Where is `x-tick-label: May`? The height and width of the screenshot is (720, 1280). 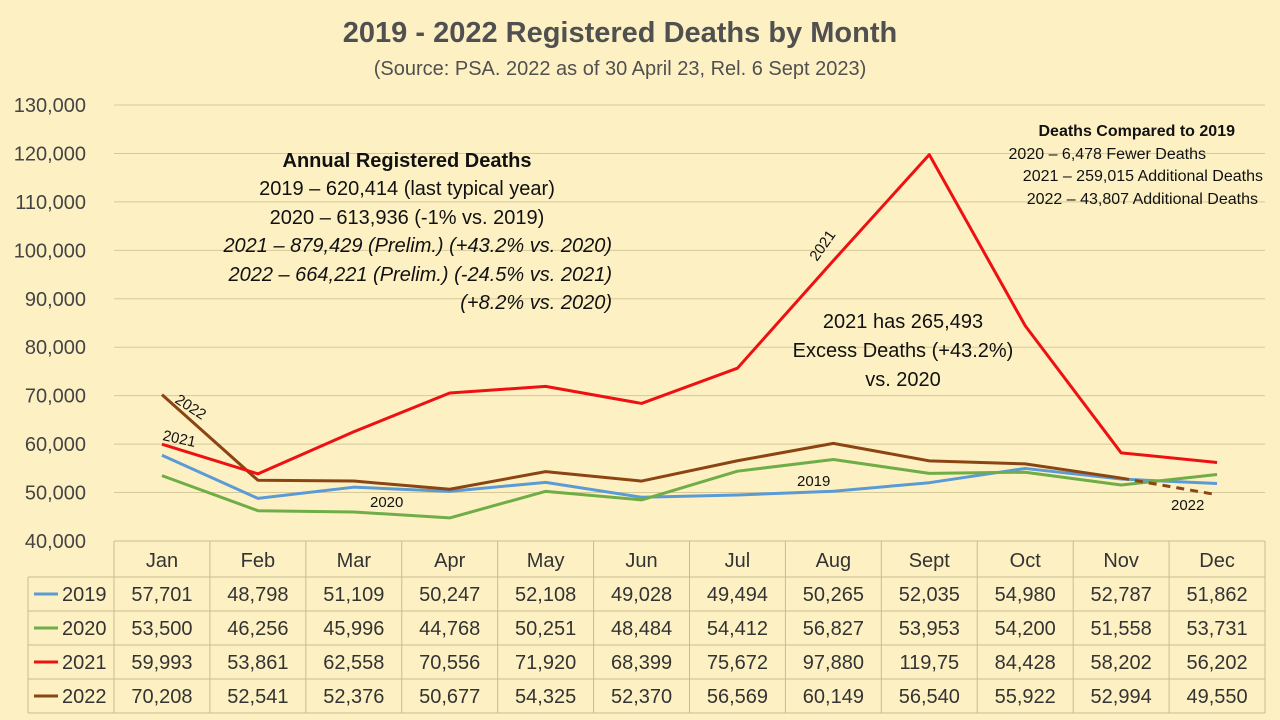 x-tick-label: May is located at coordinates (546, 561).